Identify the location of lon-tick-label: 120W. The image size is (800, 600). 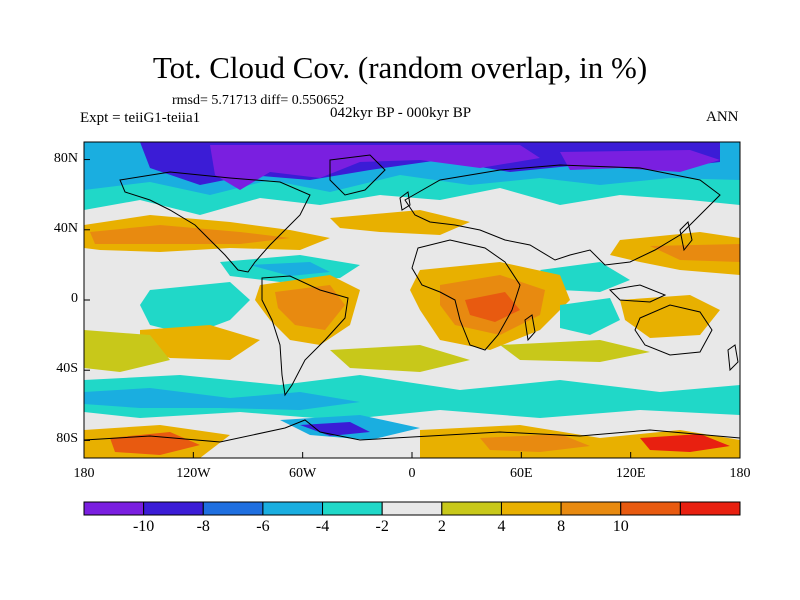
(193, 473).